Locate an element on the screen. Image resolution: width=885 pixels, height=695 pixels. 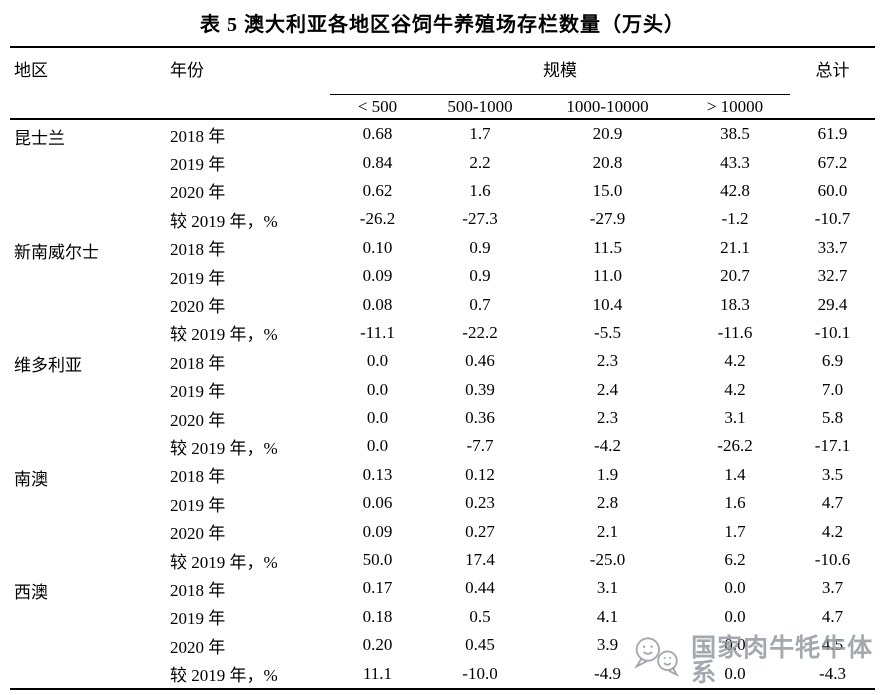
value-cell: 11.5 is located at coordinates (607, 247).